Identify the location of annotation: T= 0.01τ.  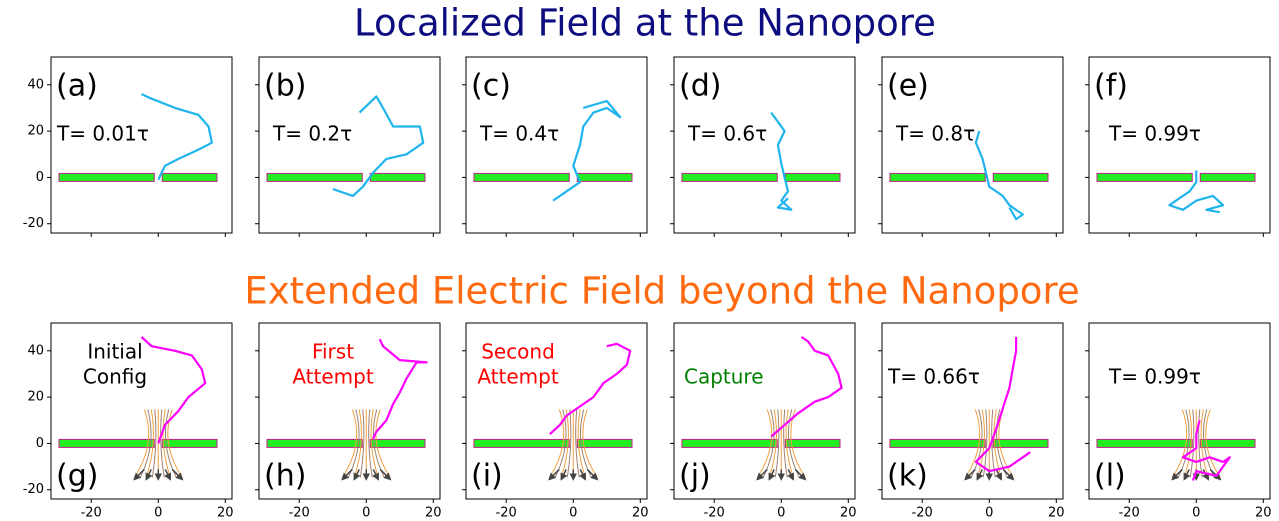
(102, 134).